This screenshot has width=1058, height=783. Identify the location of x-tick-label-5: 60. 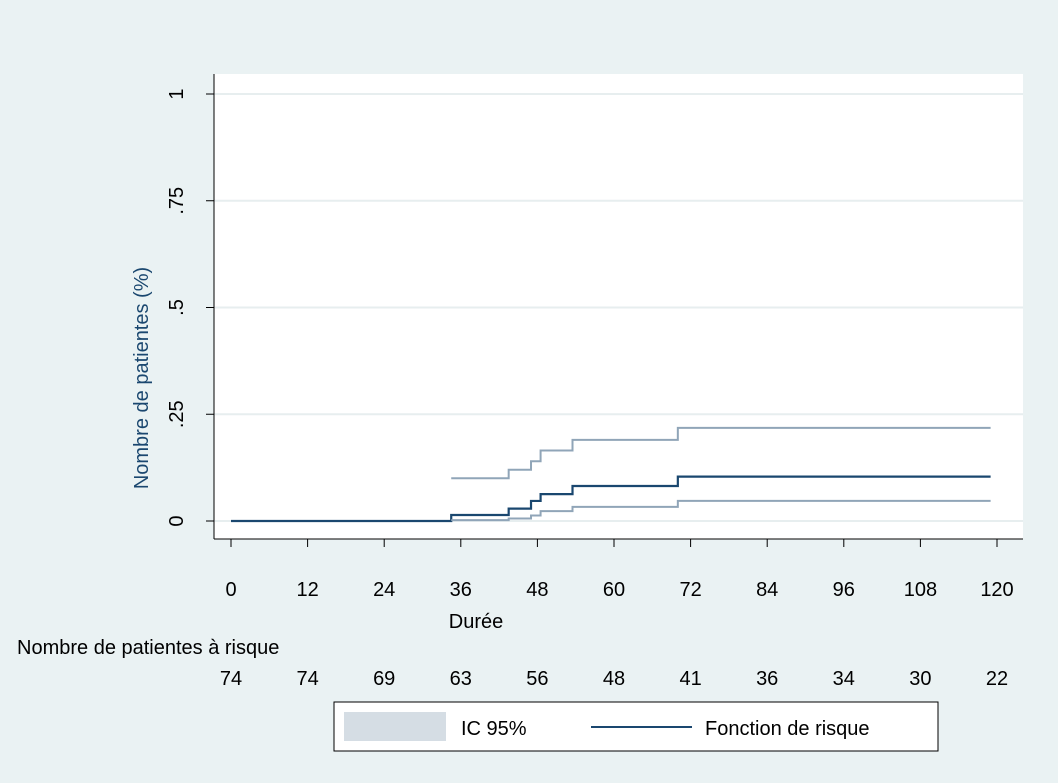
(614, 590).